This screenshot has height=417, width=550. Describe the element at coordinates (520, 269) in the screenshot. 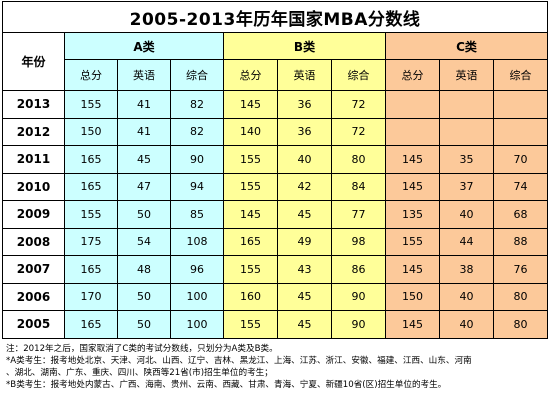

I see `score-c-comprehensive: 76` at that location.